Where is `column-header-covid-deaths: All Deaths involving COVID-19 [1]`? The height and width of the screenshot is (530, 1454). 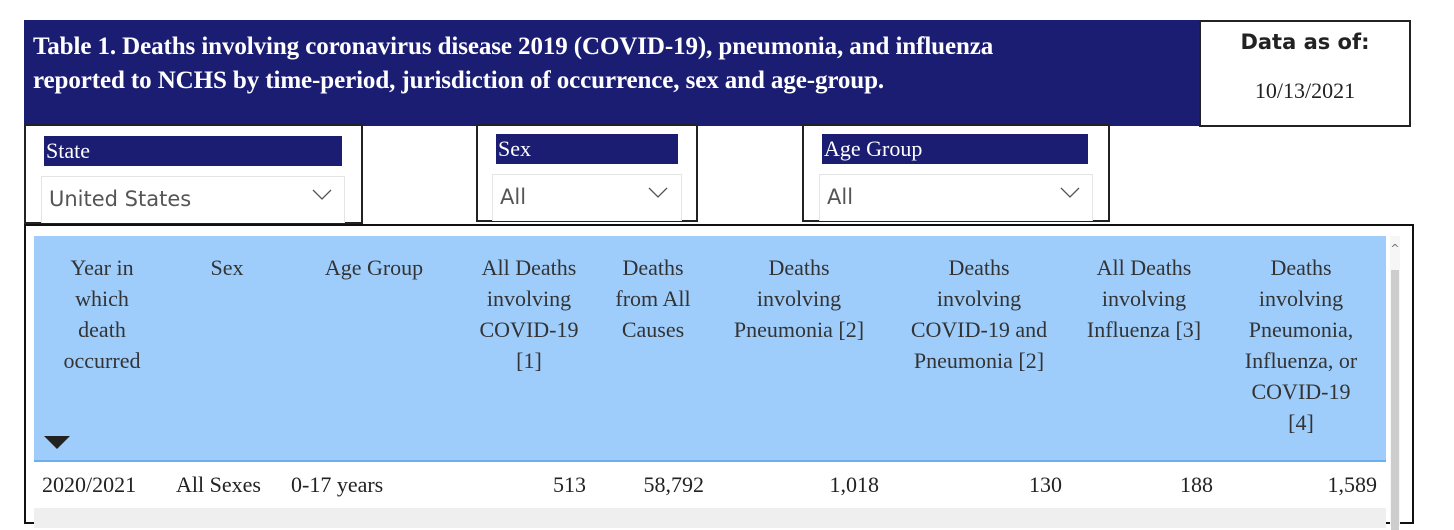 column-header-covid-deaths: All Deaths involving COVID-19 [1] is located at coordinates (529, 314).